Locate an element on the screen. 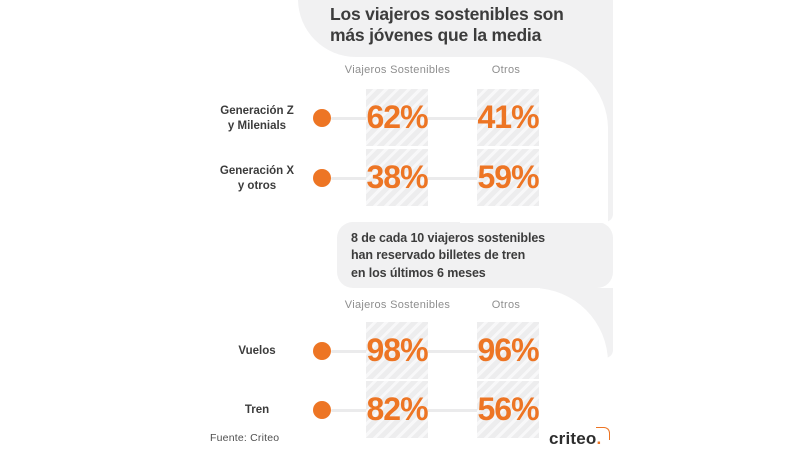 The height and width of the screenshot is (453, 800). row-label-vuelos: Vuelos is located at coordinates (257, 351).